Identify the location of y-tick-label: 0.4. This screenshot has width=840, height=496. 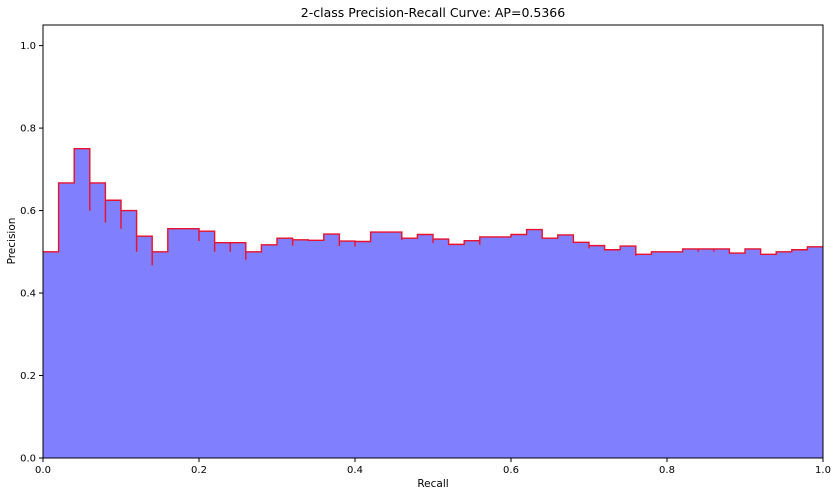
(28, 294).